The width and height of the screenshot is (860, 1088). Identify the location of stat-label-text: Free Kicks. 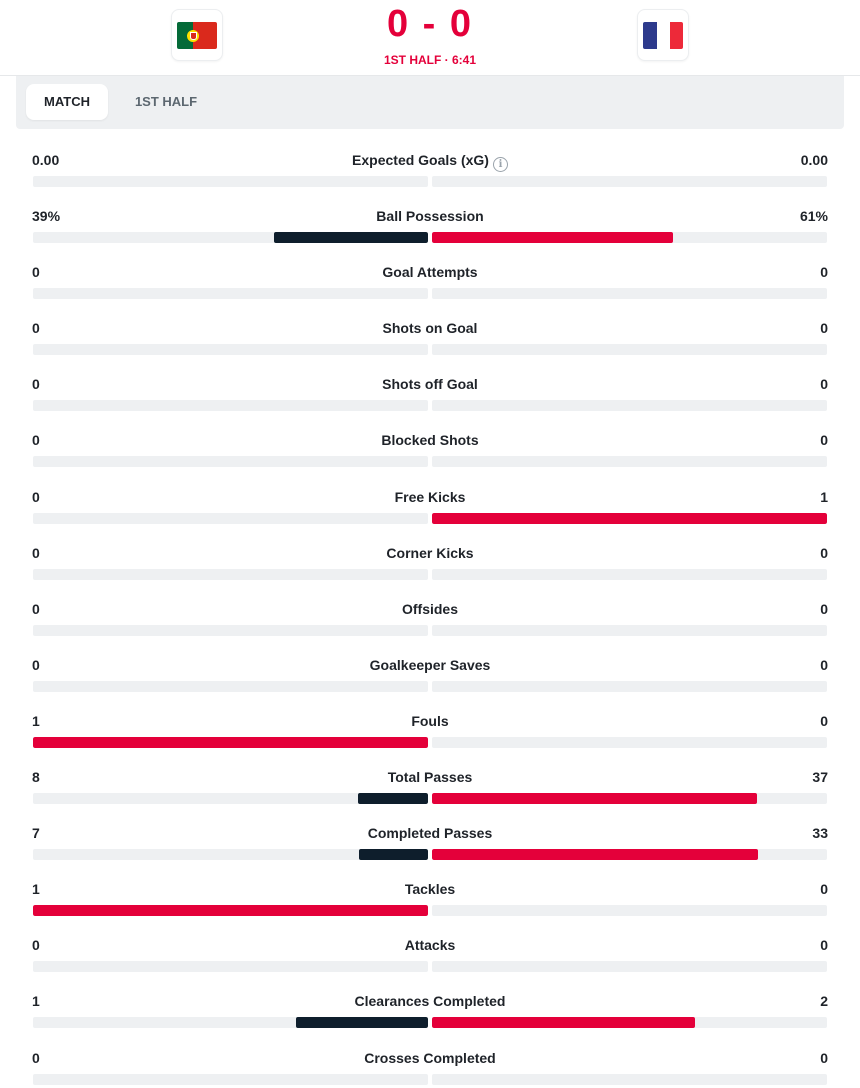
(430, 496).